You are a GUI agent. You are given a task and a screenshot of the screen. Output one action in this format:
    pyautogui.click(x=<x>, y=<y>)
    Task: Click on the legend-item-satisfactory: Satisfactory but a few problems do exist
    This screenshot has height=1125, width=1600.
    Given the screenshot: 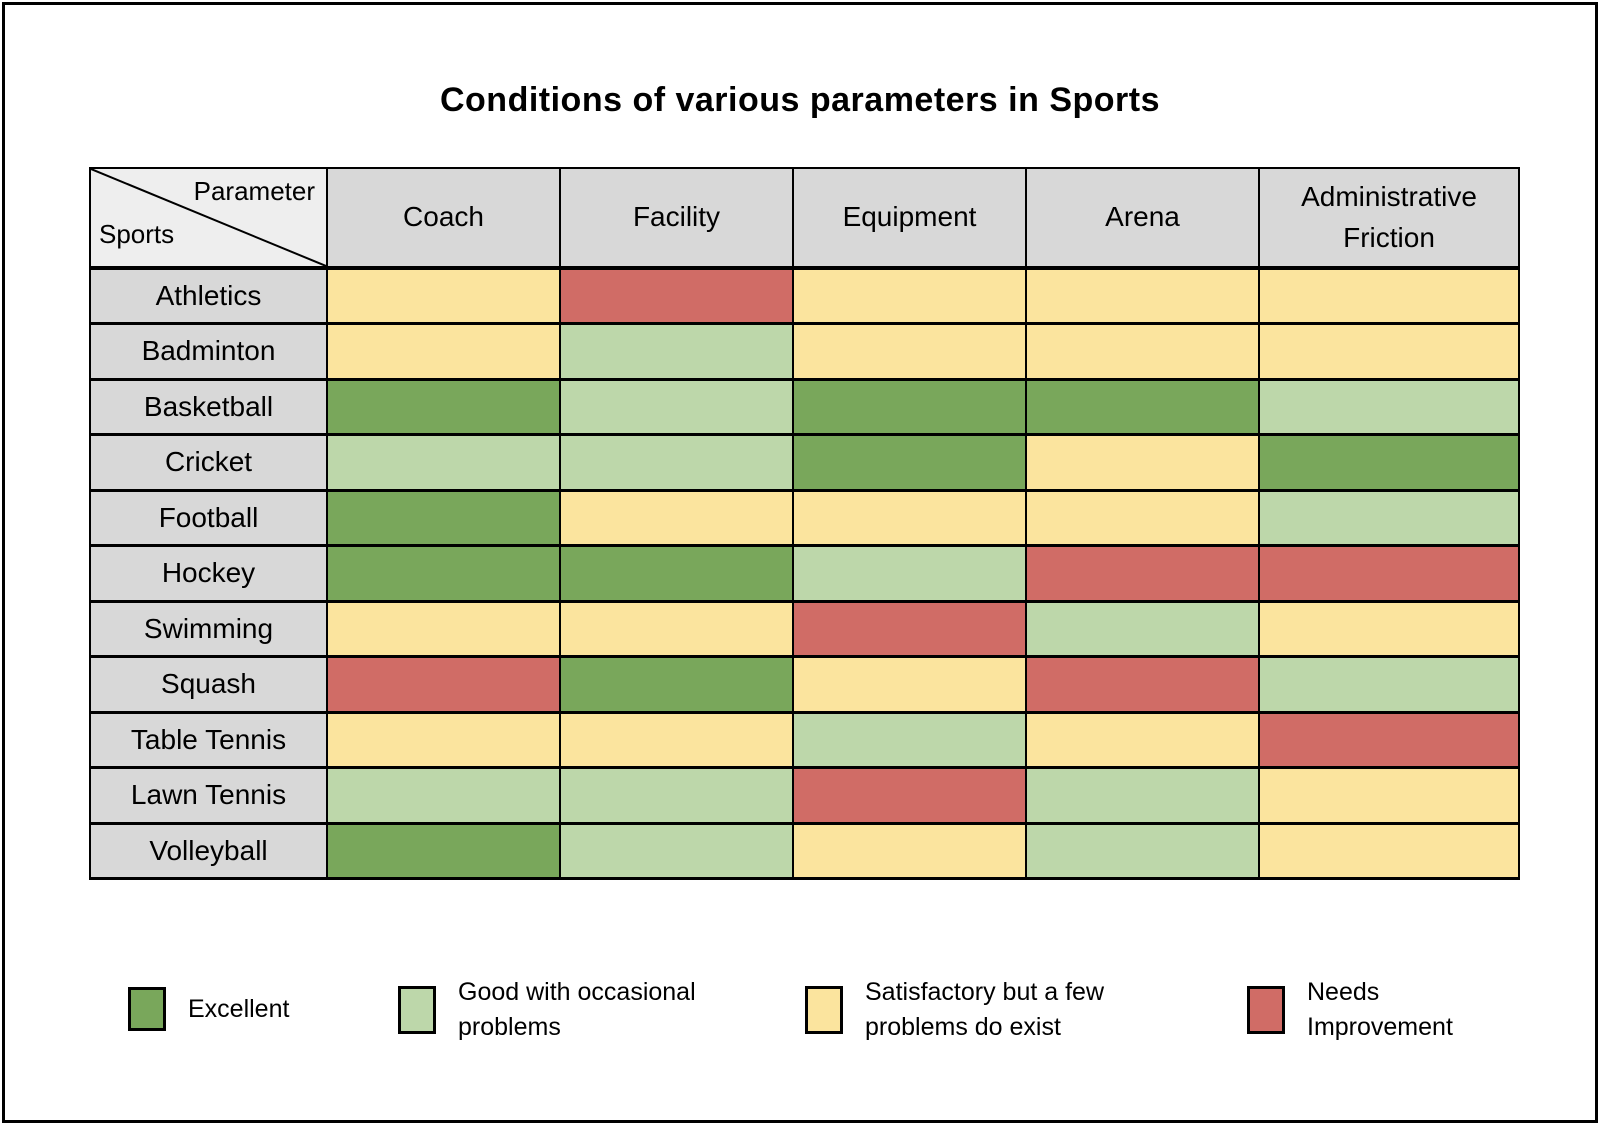 What is the action you would take?
    pyautogui.click(x=975, y=1009)
    